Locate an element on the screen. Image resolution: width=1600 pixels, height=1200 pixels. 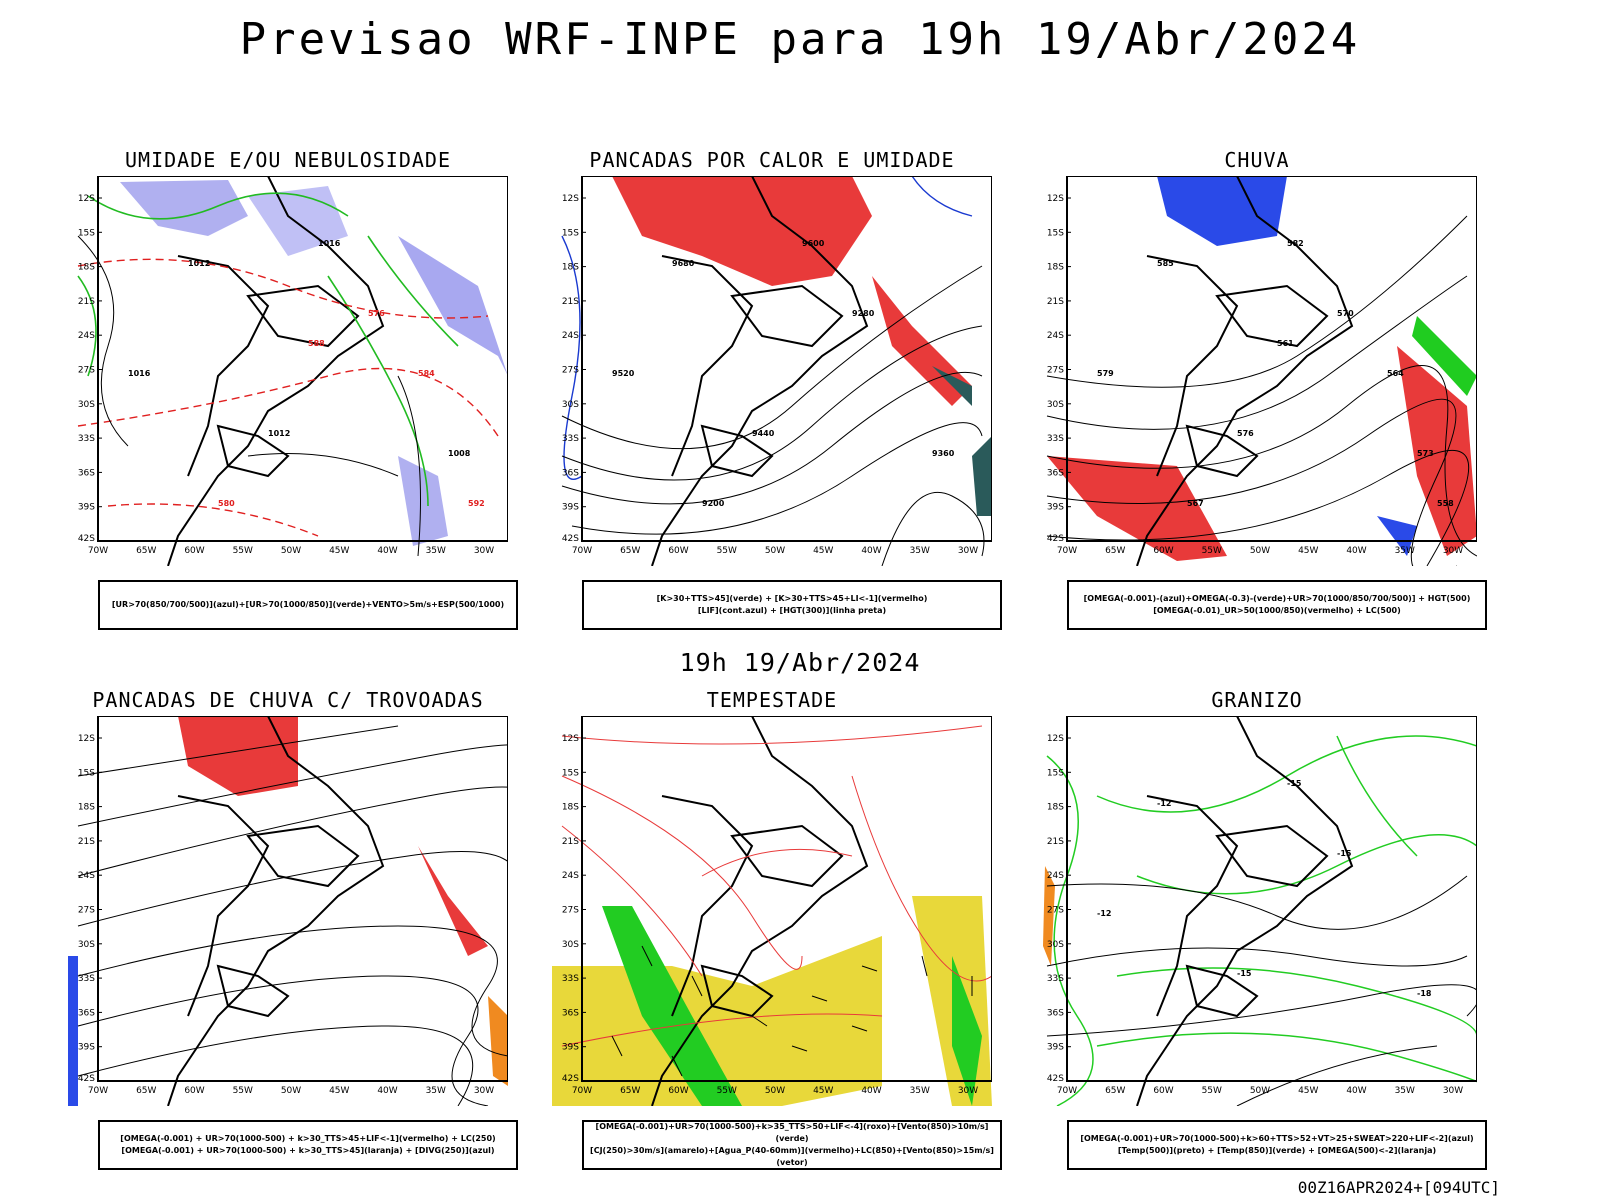
contour-label: 579 is located at coordinates (1105, 373).